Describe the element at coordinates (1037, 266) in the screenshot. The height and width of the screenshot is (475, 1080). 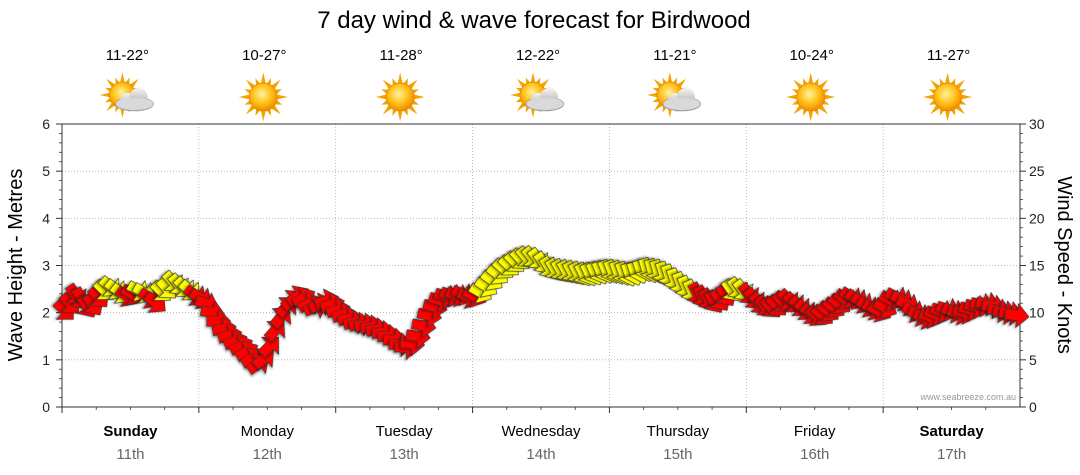
I see `right-tick-label: 15` at that location.